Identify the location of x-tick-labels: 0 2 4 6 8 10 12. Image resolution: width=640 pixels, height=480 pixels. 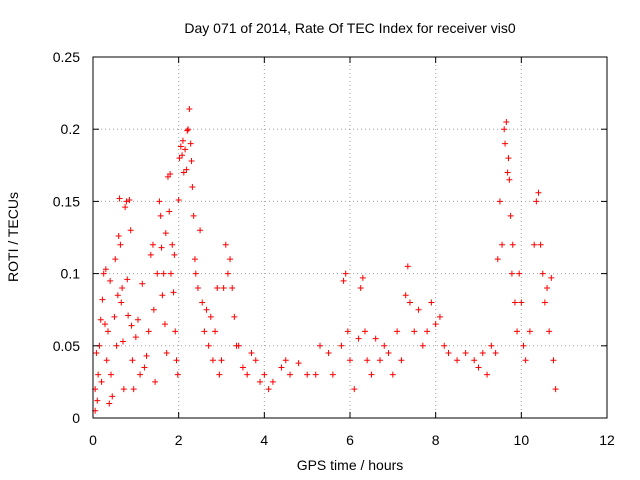
(352, 440).